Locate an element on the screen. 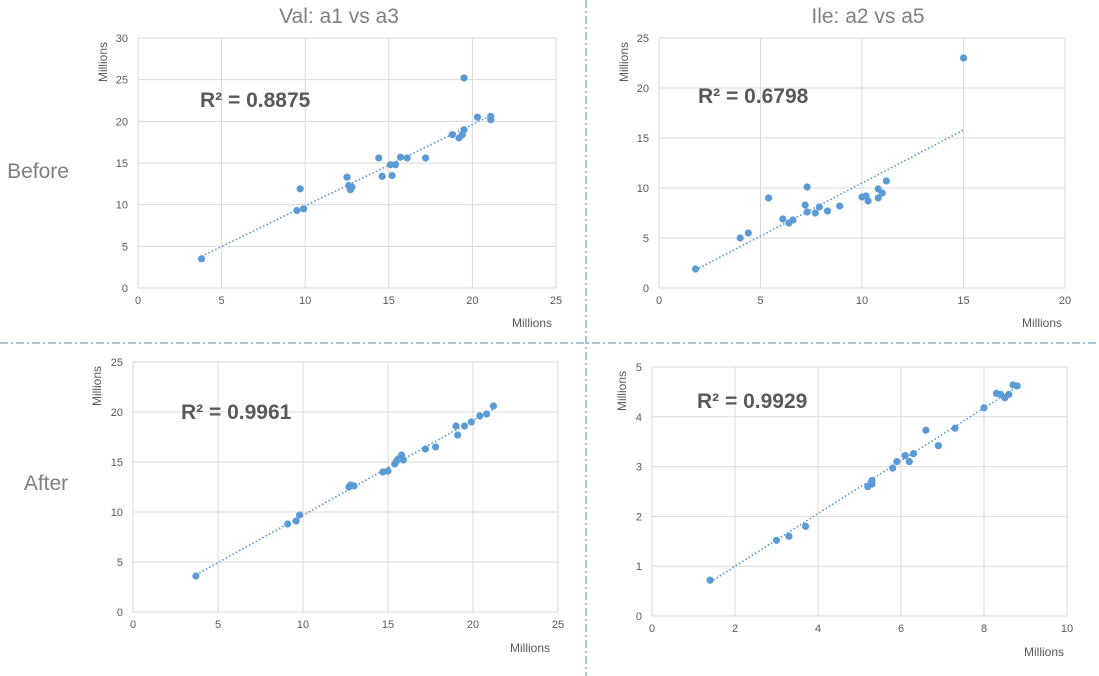 The width and height of the screenshot is (1099, 676). x-tick-label: 20 is located at coordinates (1065, 301).